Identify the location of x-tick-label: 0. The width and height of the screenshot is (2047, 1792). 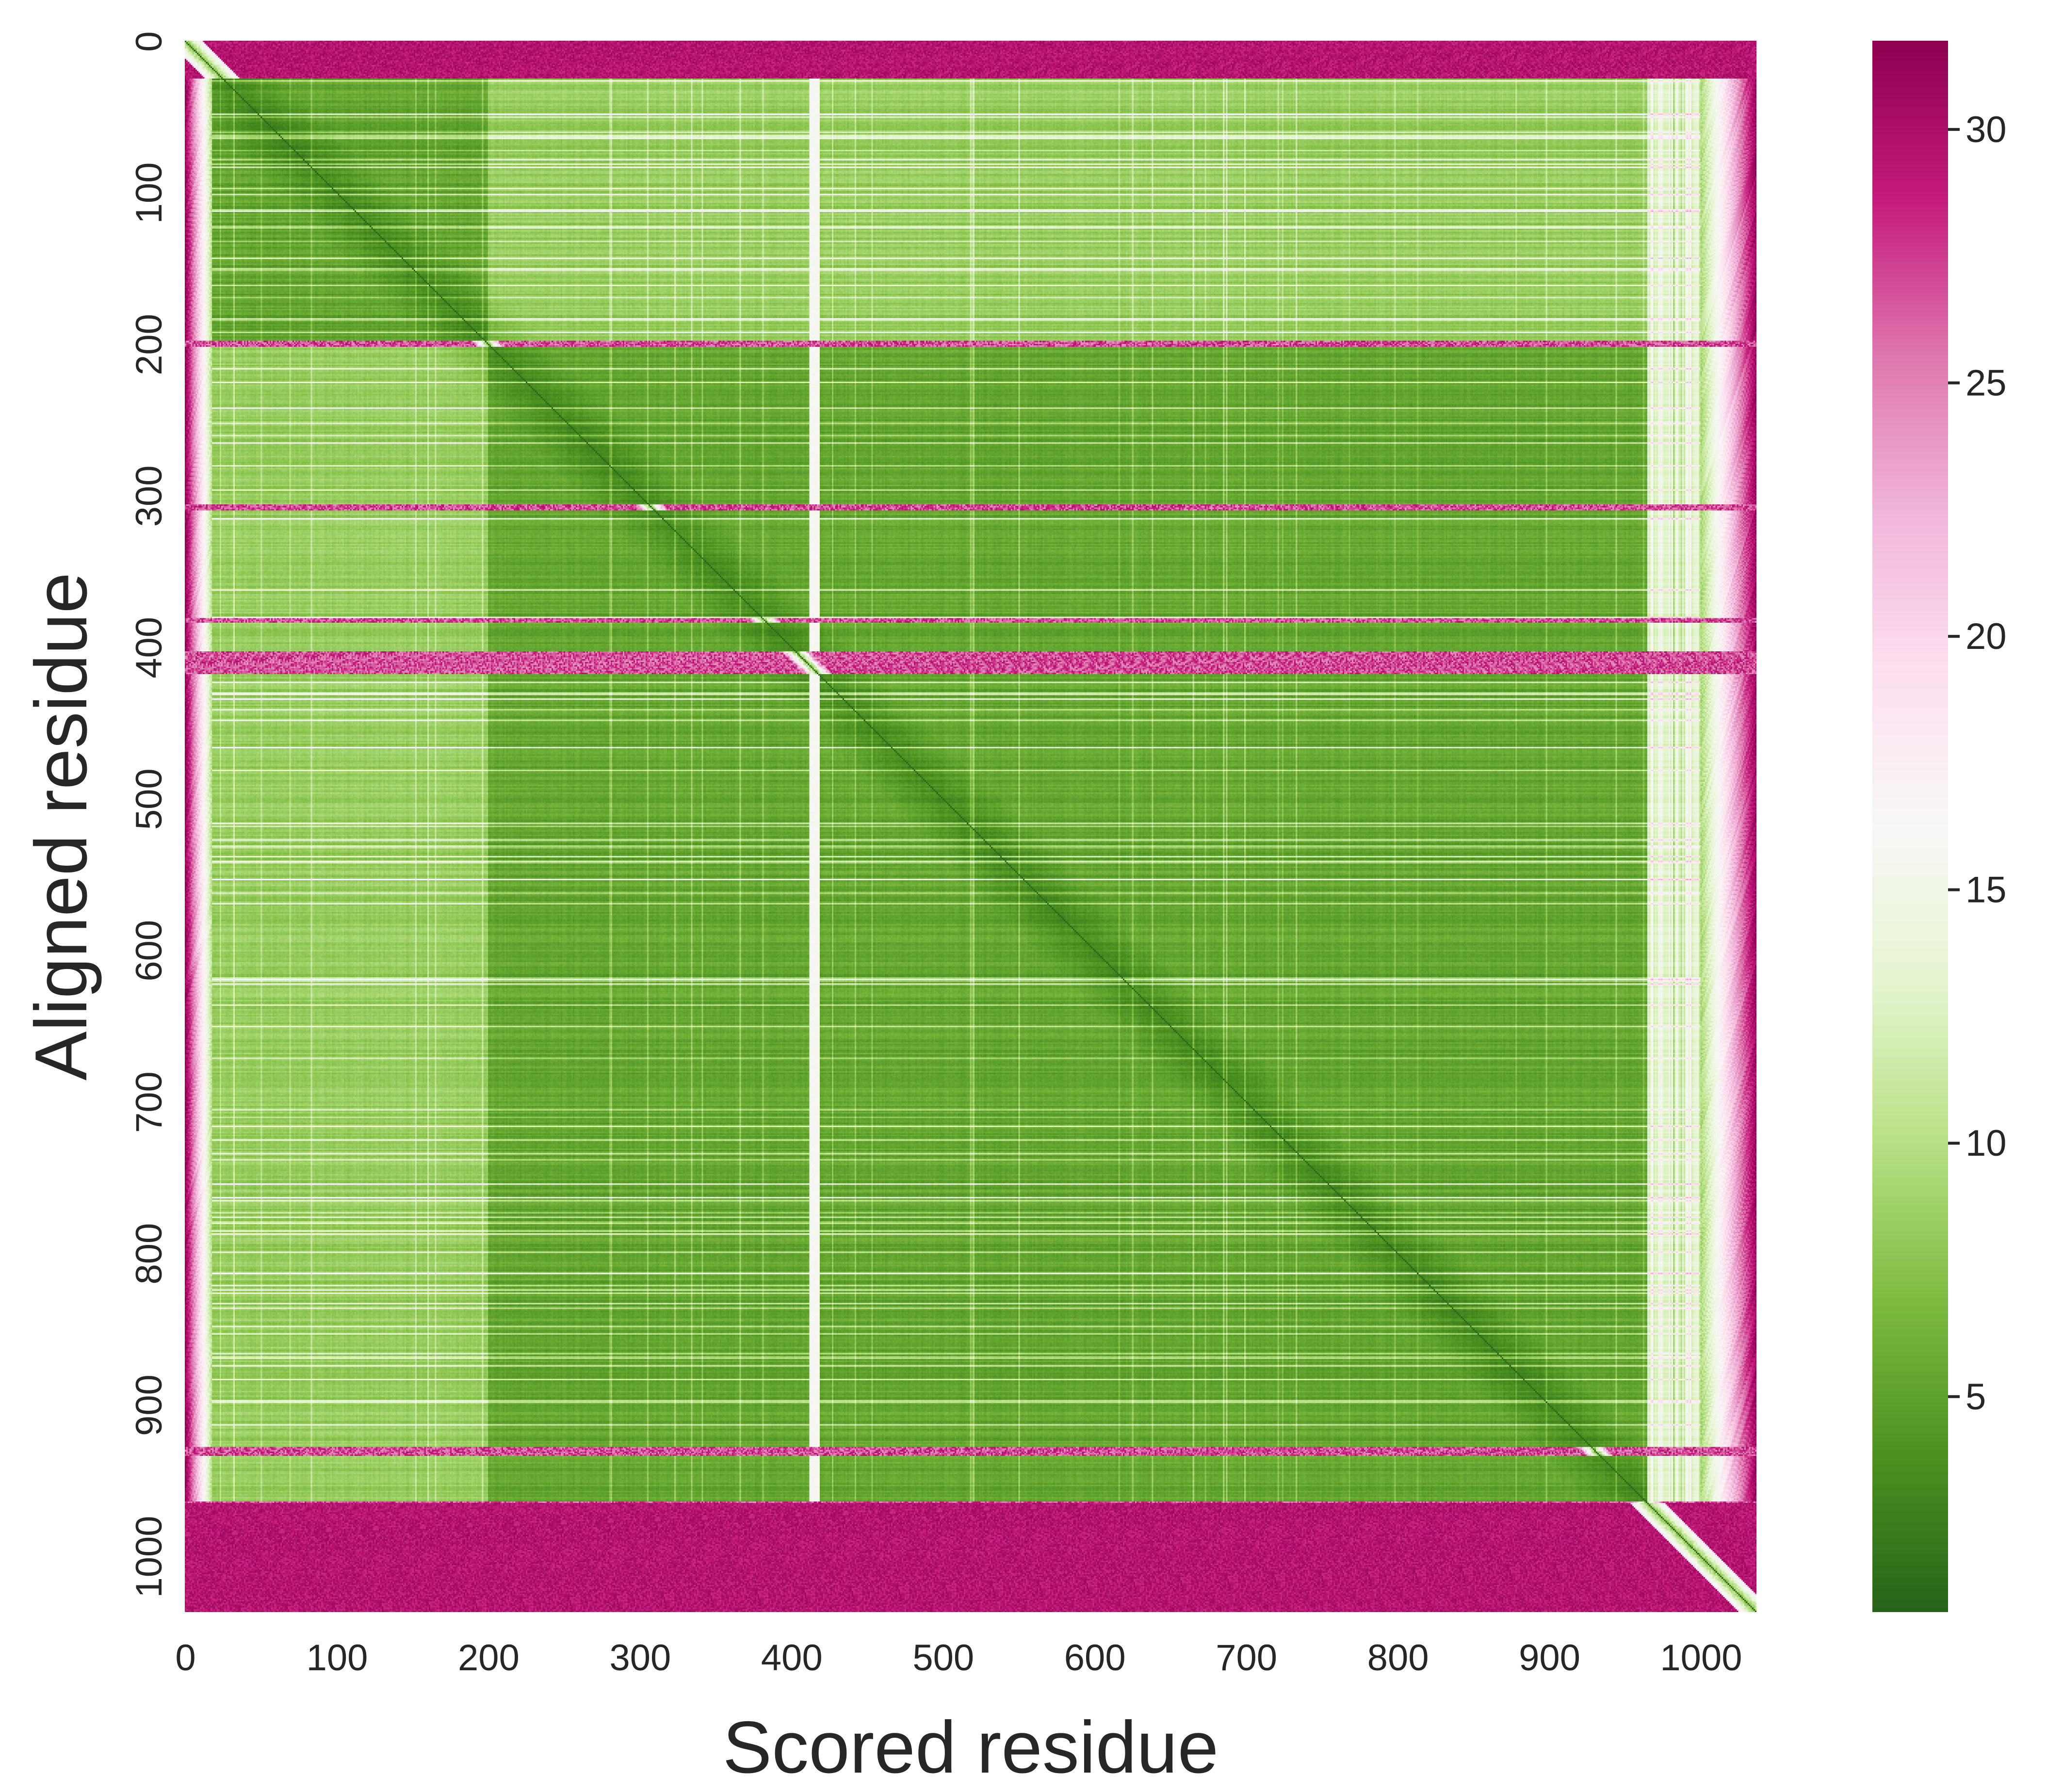
(185, 1658).